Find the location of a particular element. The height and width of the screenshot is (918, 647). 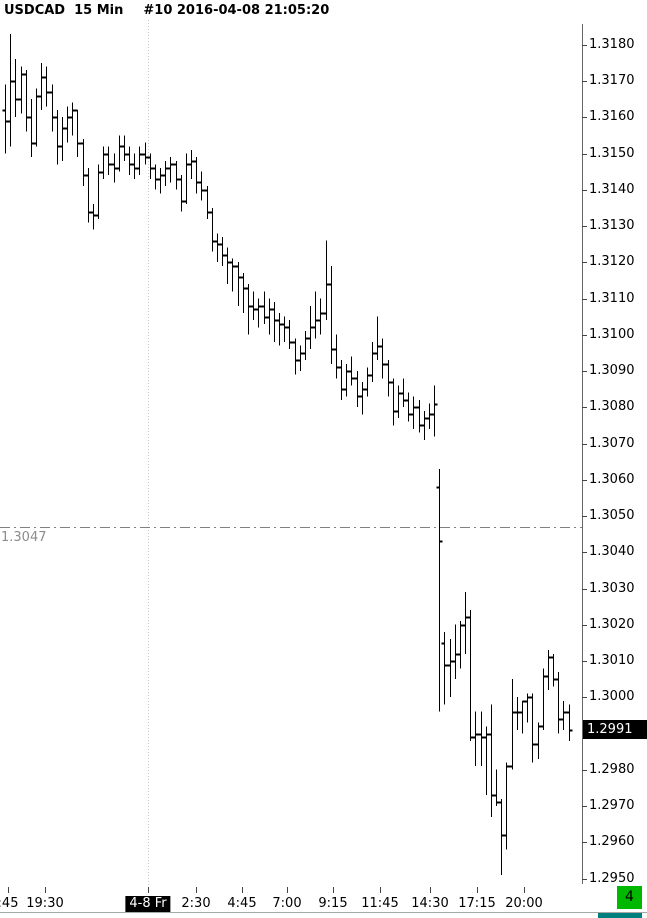

last-price-badge: 1.2991 is located at coordinates (615, 729).